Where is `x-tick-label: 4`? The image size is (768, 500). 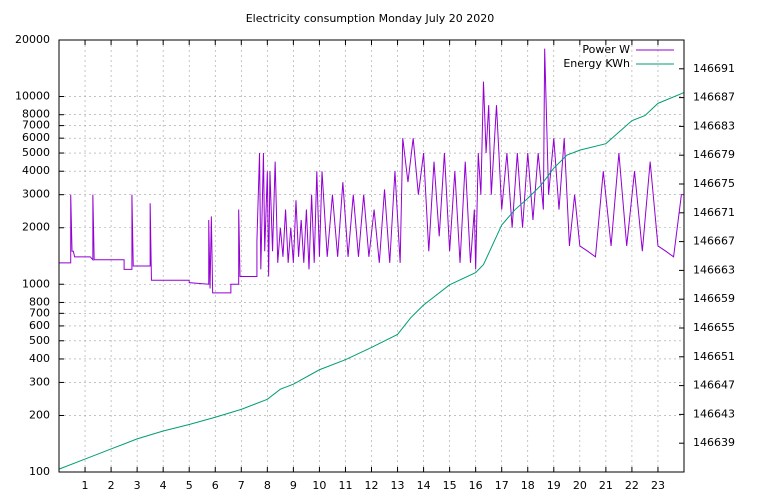 x-tick-label: 4 is located at coordinates (163, 485).